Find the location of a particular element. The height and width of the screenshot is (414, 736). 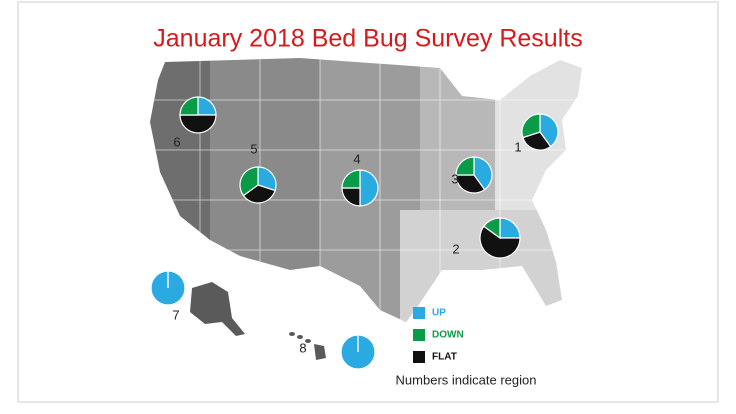

region-number: 7 is located at coordinates (175, 314).